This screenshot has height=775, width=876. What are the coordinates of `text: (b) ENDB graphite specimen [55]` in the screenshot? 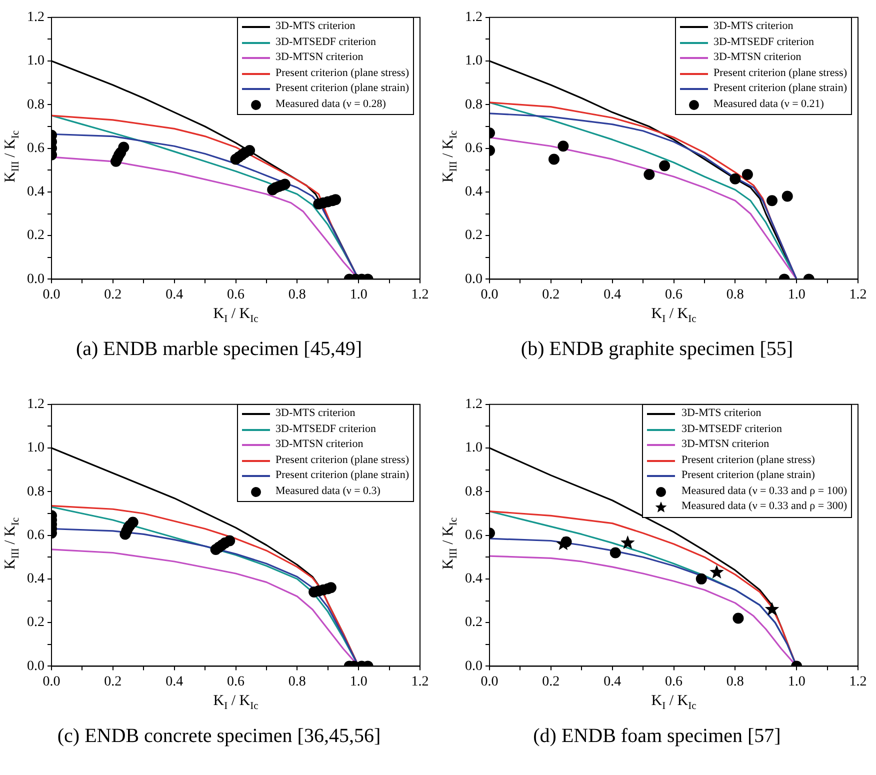 It's located at (657, 349).